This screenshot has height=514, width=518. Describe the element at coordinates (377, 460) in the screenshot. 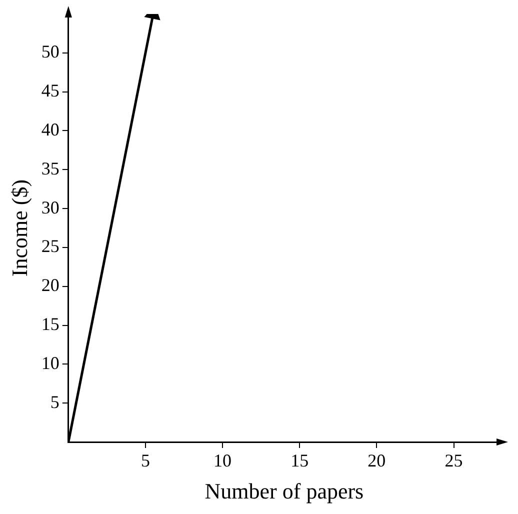

I see `x-tick-label: 20` at that location.